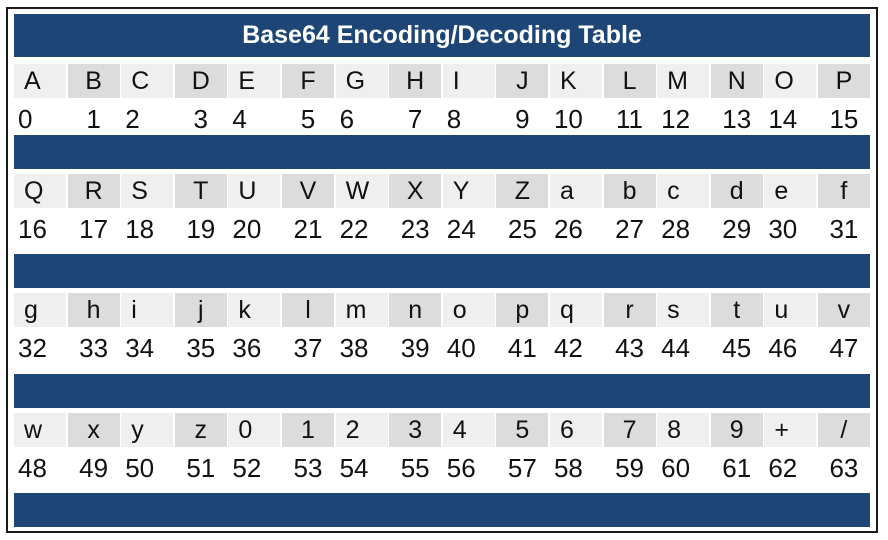 Image resolution: width=888 pixels, height=540 pixels. What do you see at coordinates (347, 119) in the screenshot?
I see `value-cell: 6` at bounding box center [347, 119].